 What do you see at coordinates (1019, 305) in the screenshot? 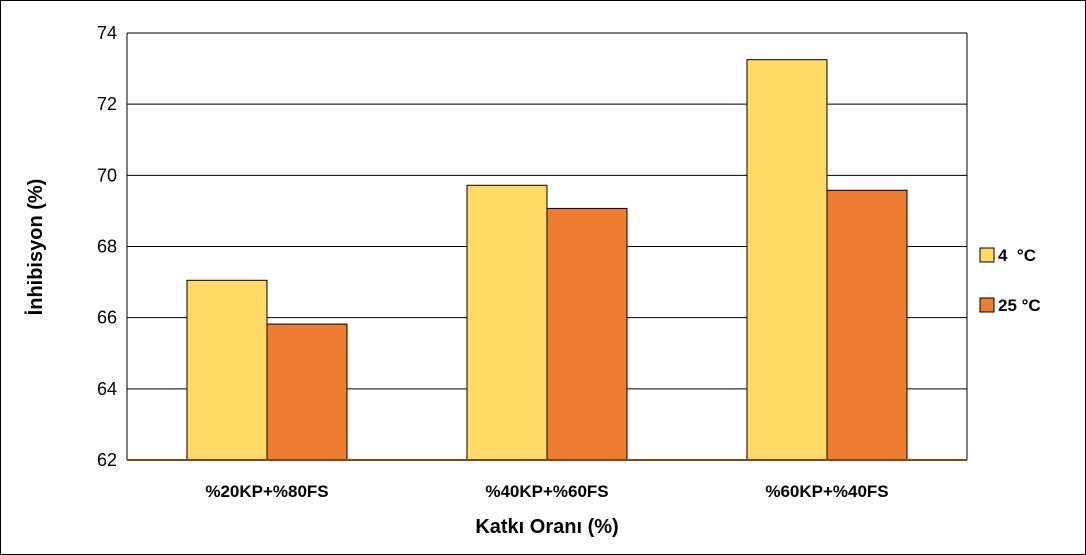
I see `legend-label: 25 °C` at bounding box center [1019, 305].